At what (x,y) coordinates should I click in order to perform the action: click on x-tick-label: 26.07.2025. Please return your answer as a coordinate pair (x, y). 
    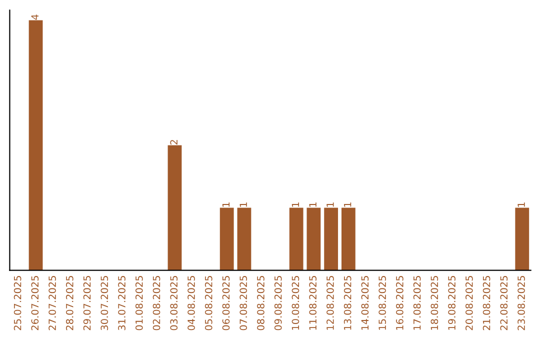
    Looking at the image, I should click on (35, 303).